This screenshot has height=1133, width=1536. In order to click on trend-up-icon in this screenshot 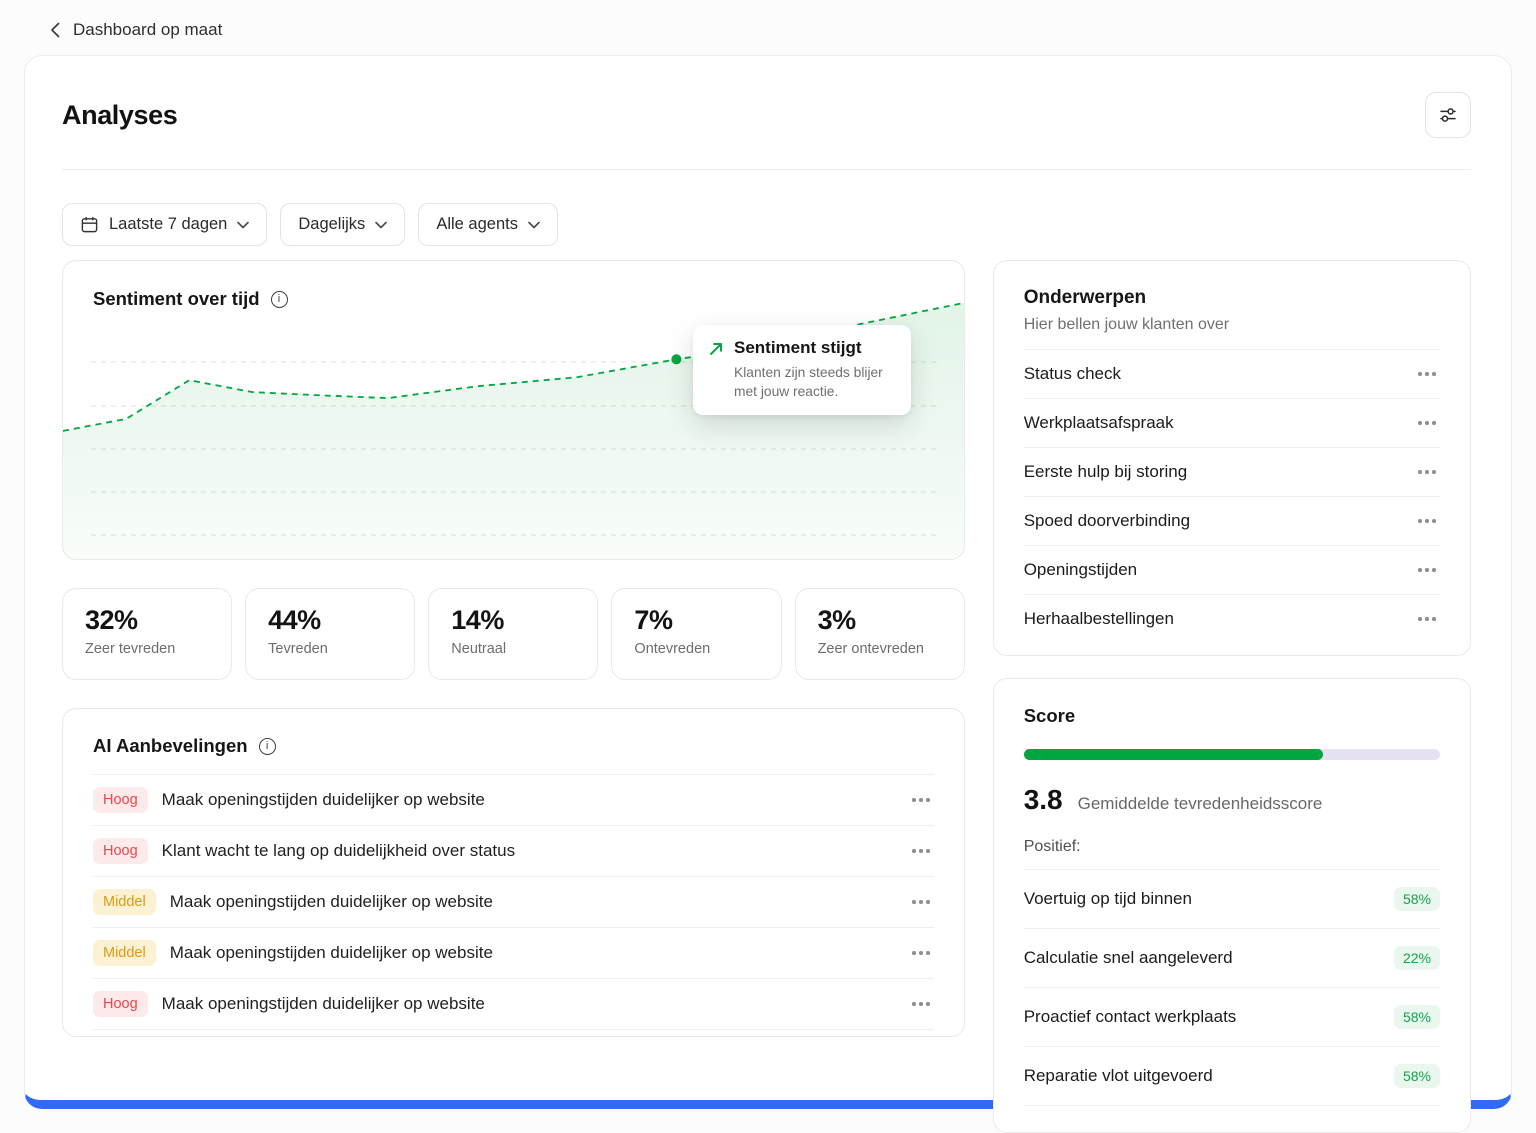, I will do `click(716, 349)`.